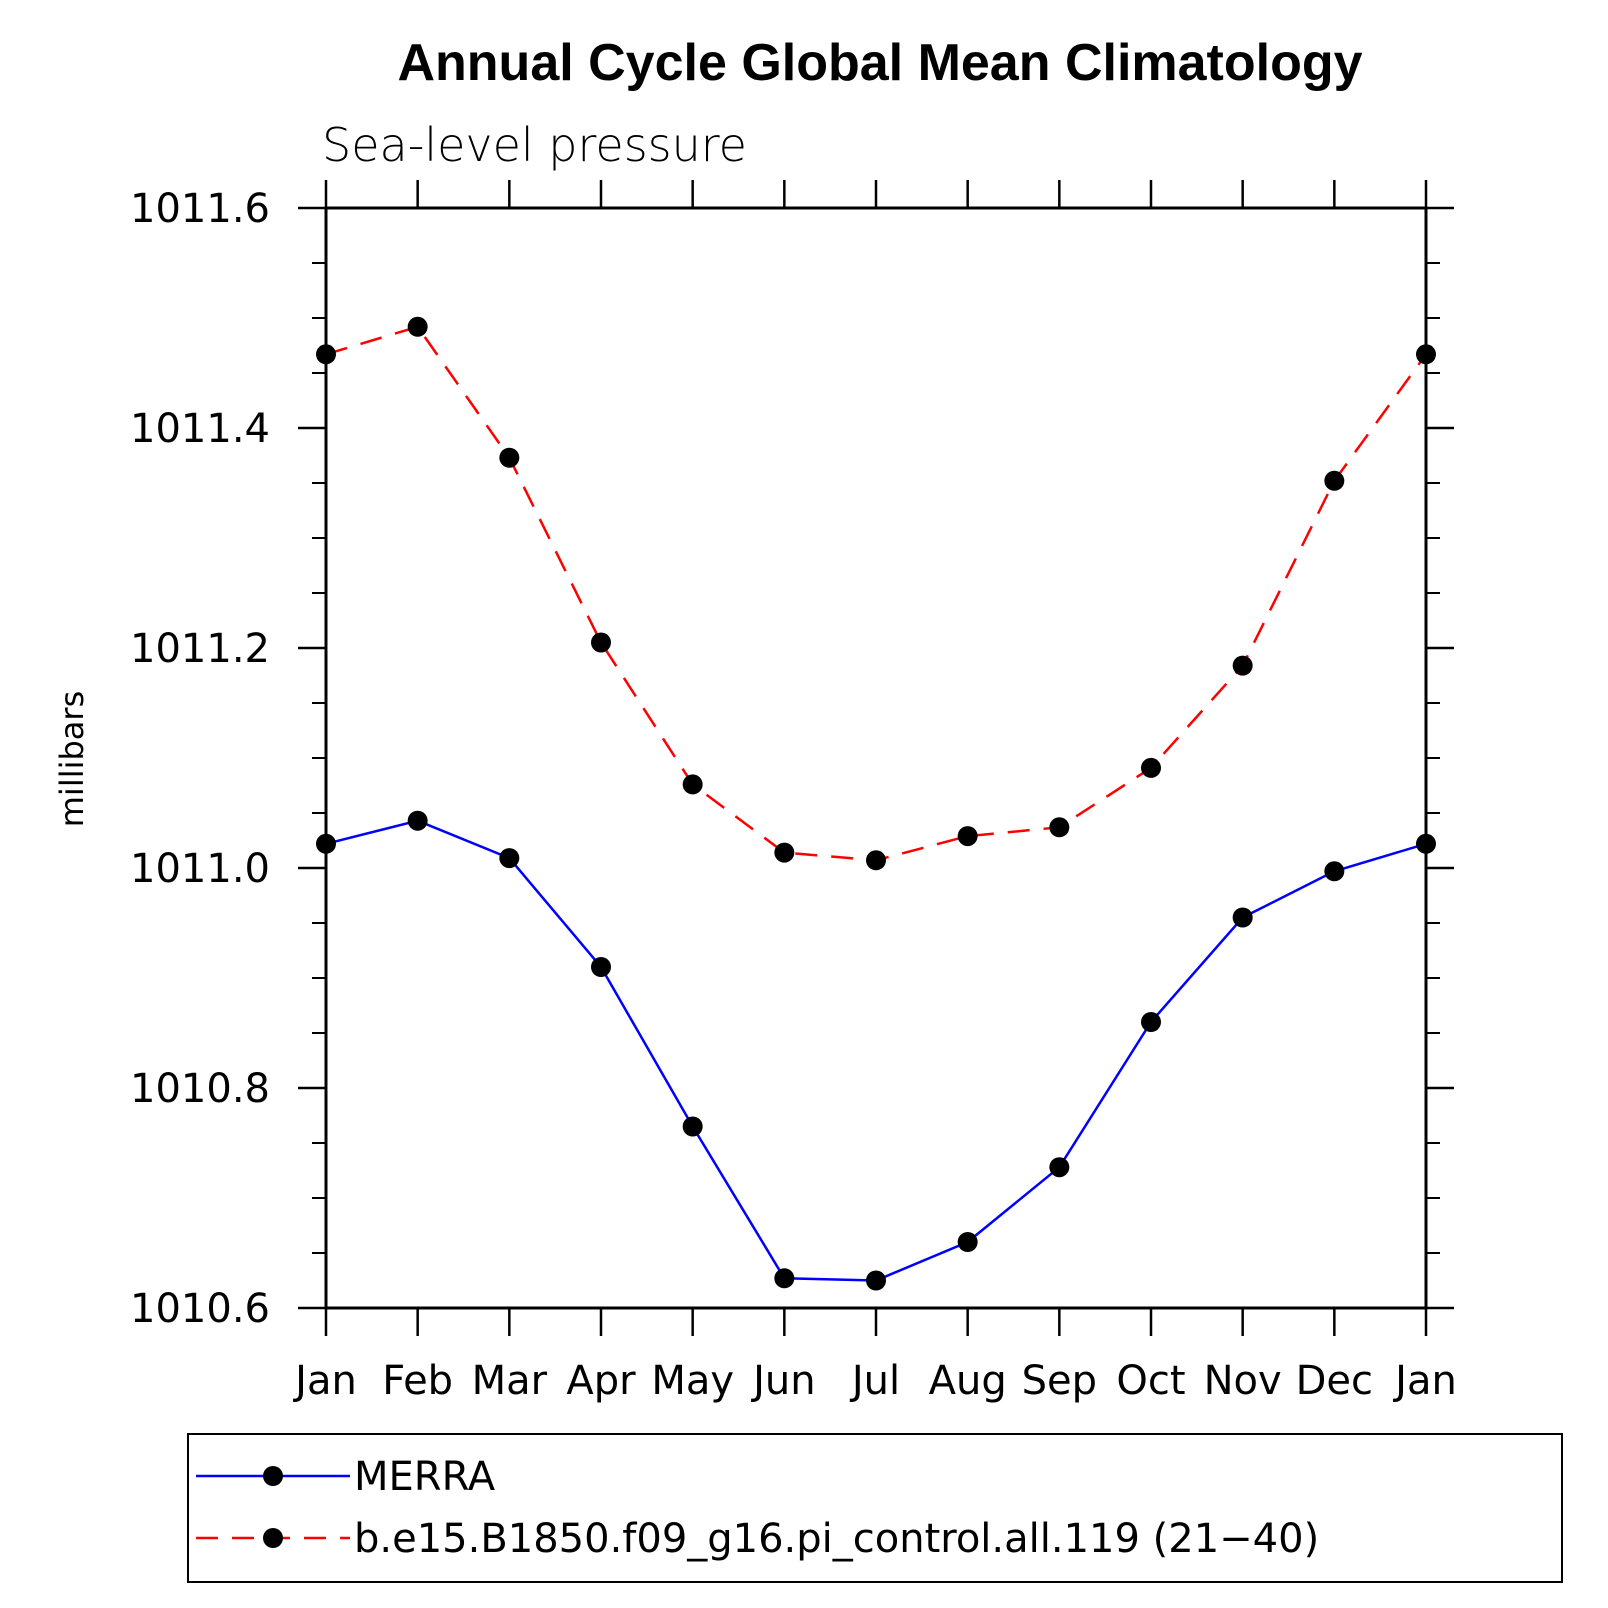 The image size is (1608, 1608). What do you see at coordinates (200, 429) in the screenshot?
I see `y-tick-label: 1011.4` at bounding box center [200, 429].